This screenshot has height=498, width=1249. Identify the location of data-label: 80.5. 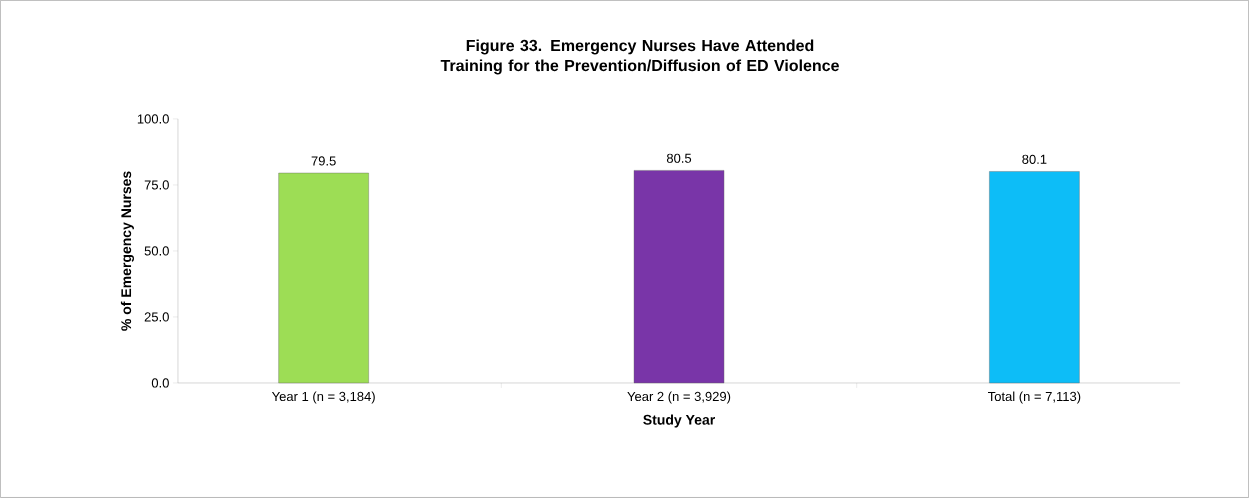
(679, 158).